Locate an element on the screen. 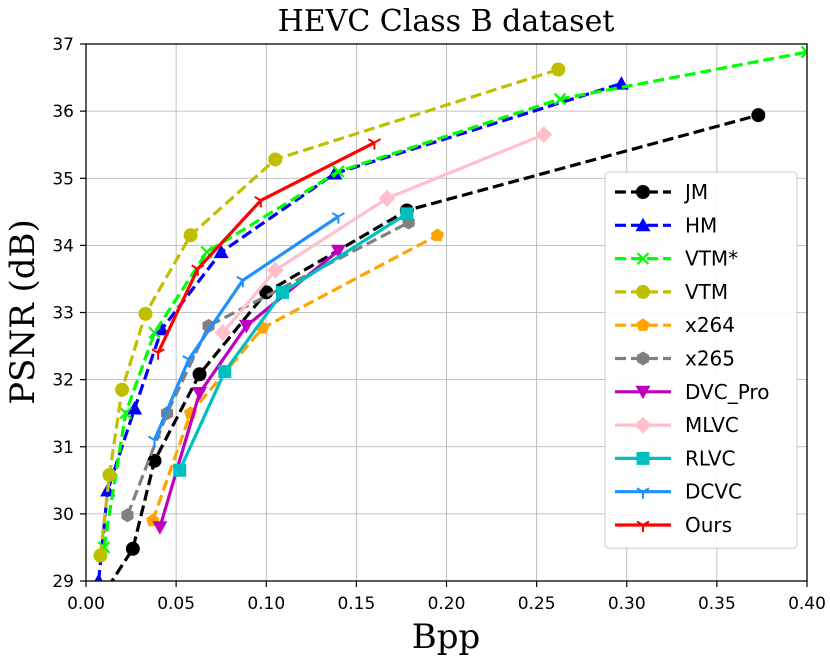  series-line-dvc-pro is located at coordinates (249, 388).